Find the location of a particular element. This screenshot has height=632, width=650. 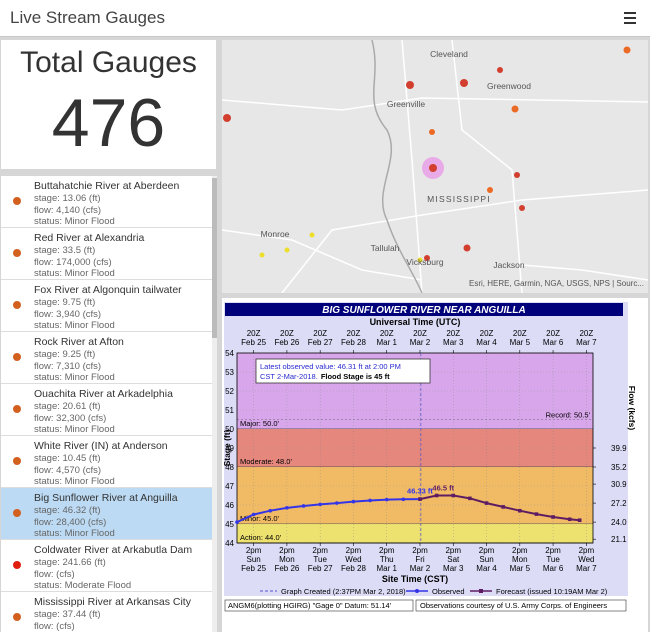

y2-tick-label: 21.1 is located at coordinates (619, 539).